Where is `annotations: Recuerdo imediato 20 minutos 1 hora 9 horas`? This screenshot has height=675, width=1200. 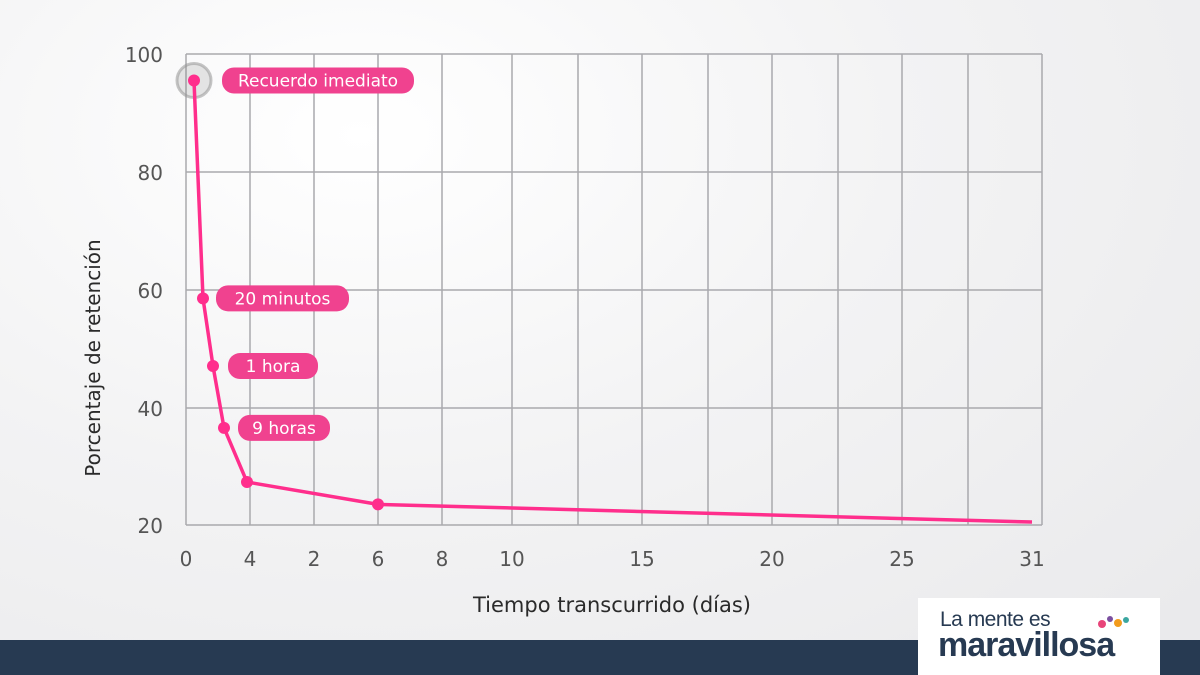 annotations: Recuerdo imediato 20 minutos 1 hora 9 horas is located at coordinates (315, 254).